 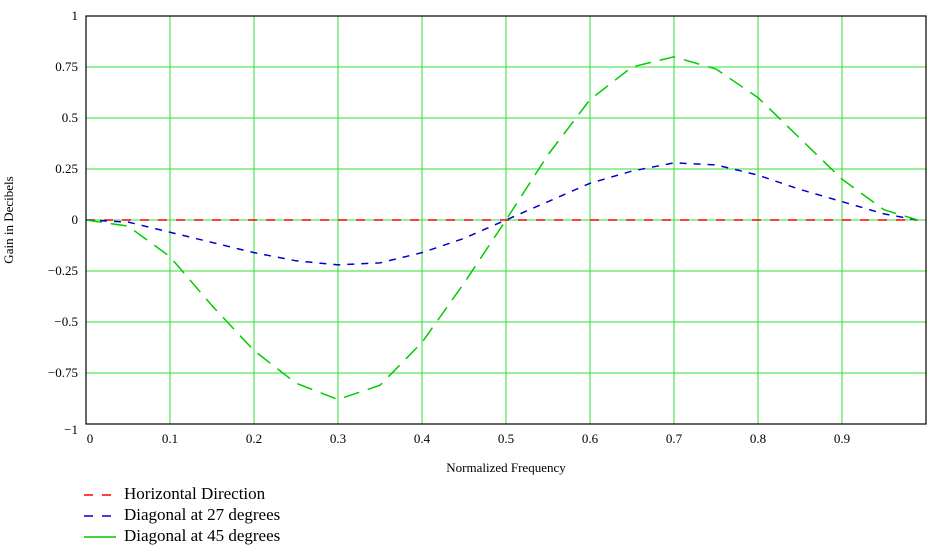 I want to click on legend-item-horizontal: Horizontal Direction, so click(x=181, y=493).